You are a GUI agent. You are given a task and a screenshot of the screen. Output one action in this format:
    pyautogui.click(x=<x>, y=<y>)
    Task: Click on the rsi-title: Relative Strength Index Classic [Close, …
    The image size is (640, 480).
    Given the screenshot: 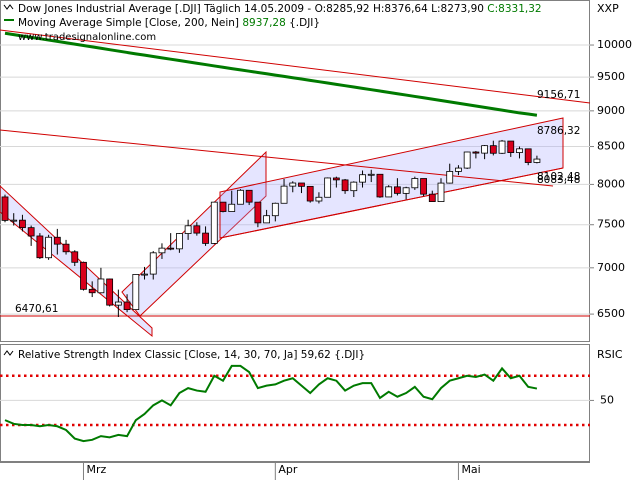 What is the action you would take?
    pyautogui.click(x=157, y=355)
    